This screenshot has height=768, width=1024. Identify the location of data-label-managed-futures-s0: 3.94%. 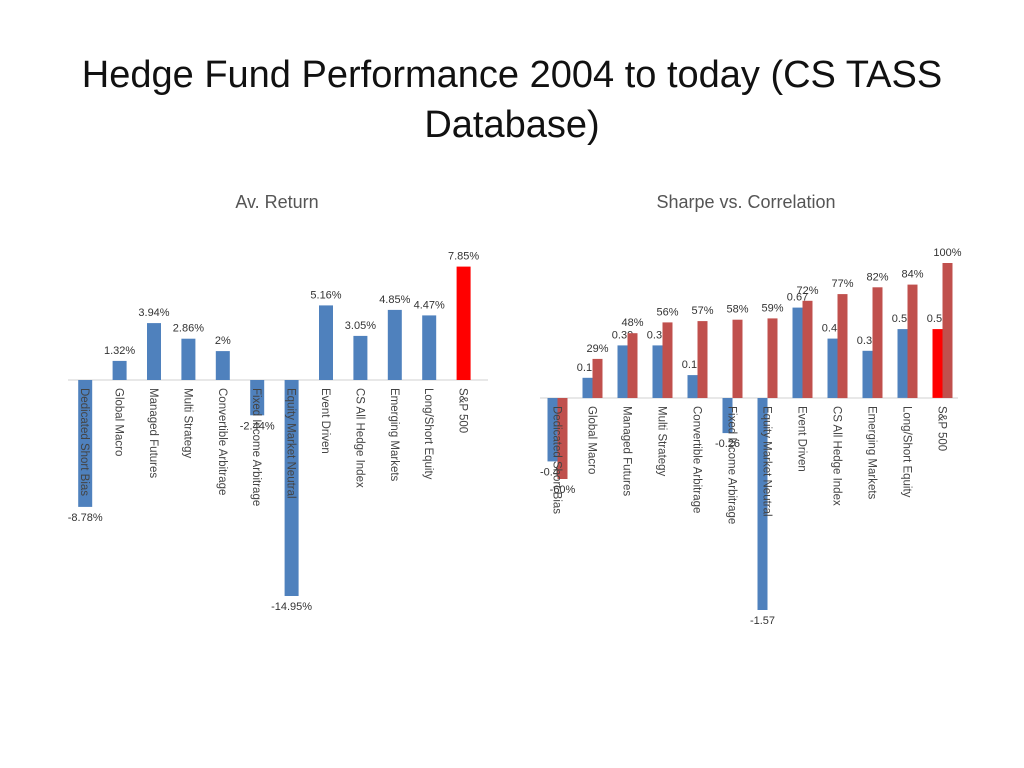
(153, 313).